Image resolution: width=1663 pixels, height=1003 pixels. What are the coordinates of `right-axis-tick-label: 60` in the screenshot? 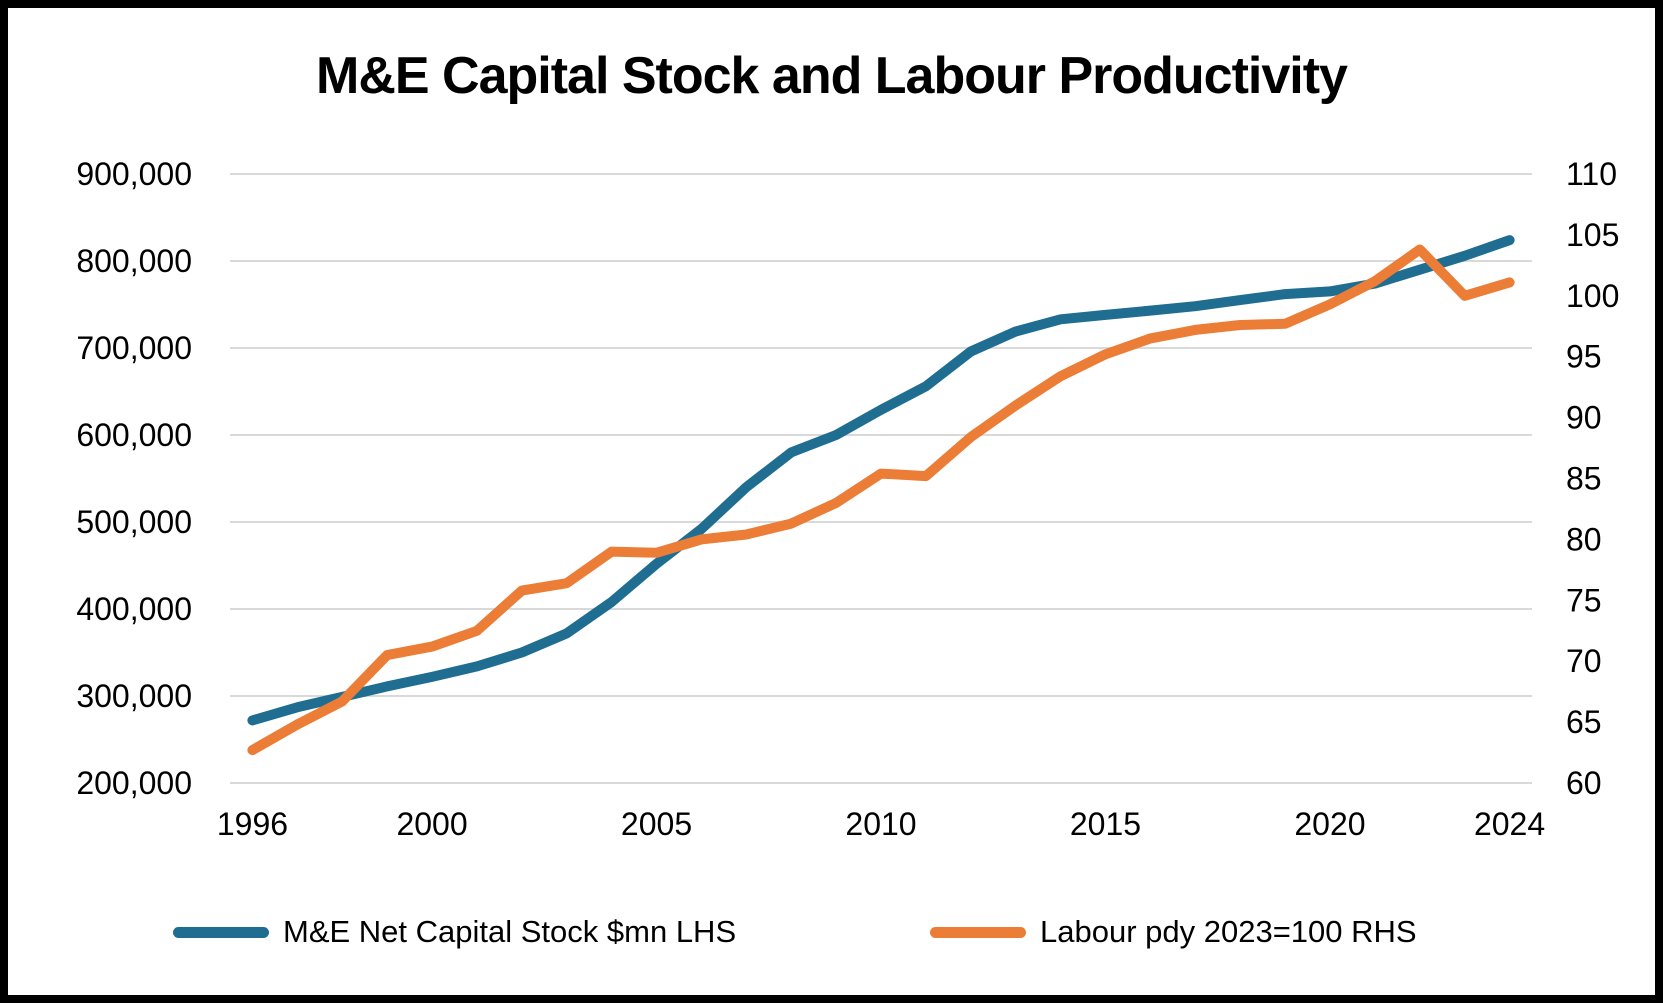 It's located at (1584, 783).